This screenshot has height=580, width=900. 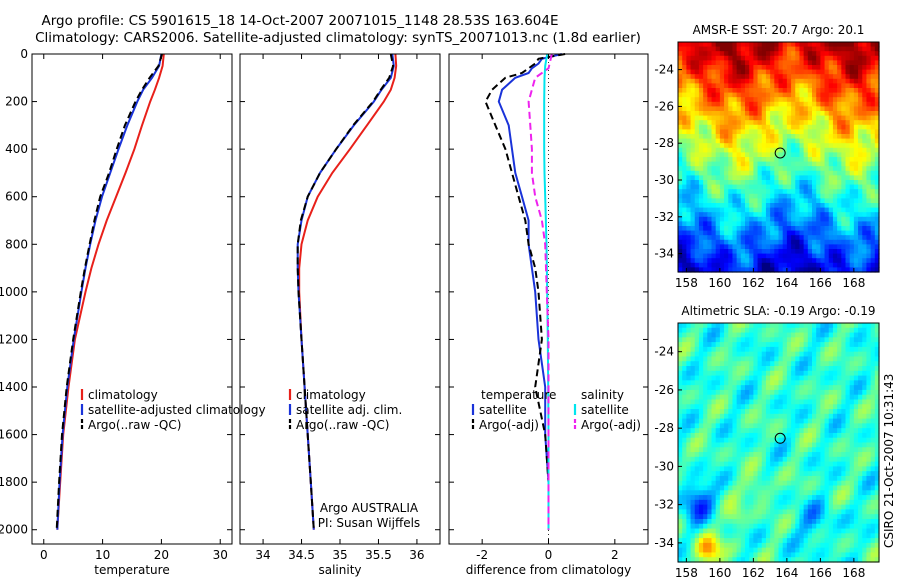 I want to click on sst_map-x-tick-label: 160, so click(x=719, y=283).